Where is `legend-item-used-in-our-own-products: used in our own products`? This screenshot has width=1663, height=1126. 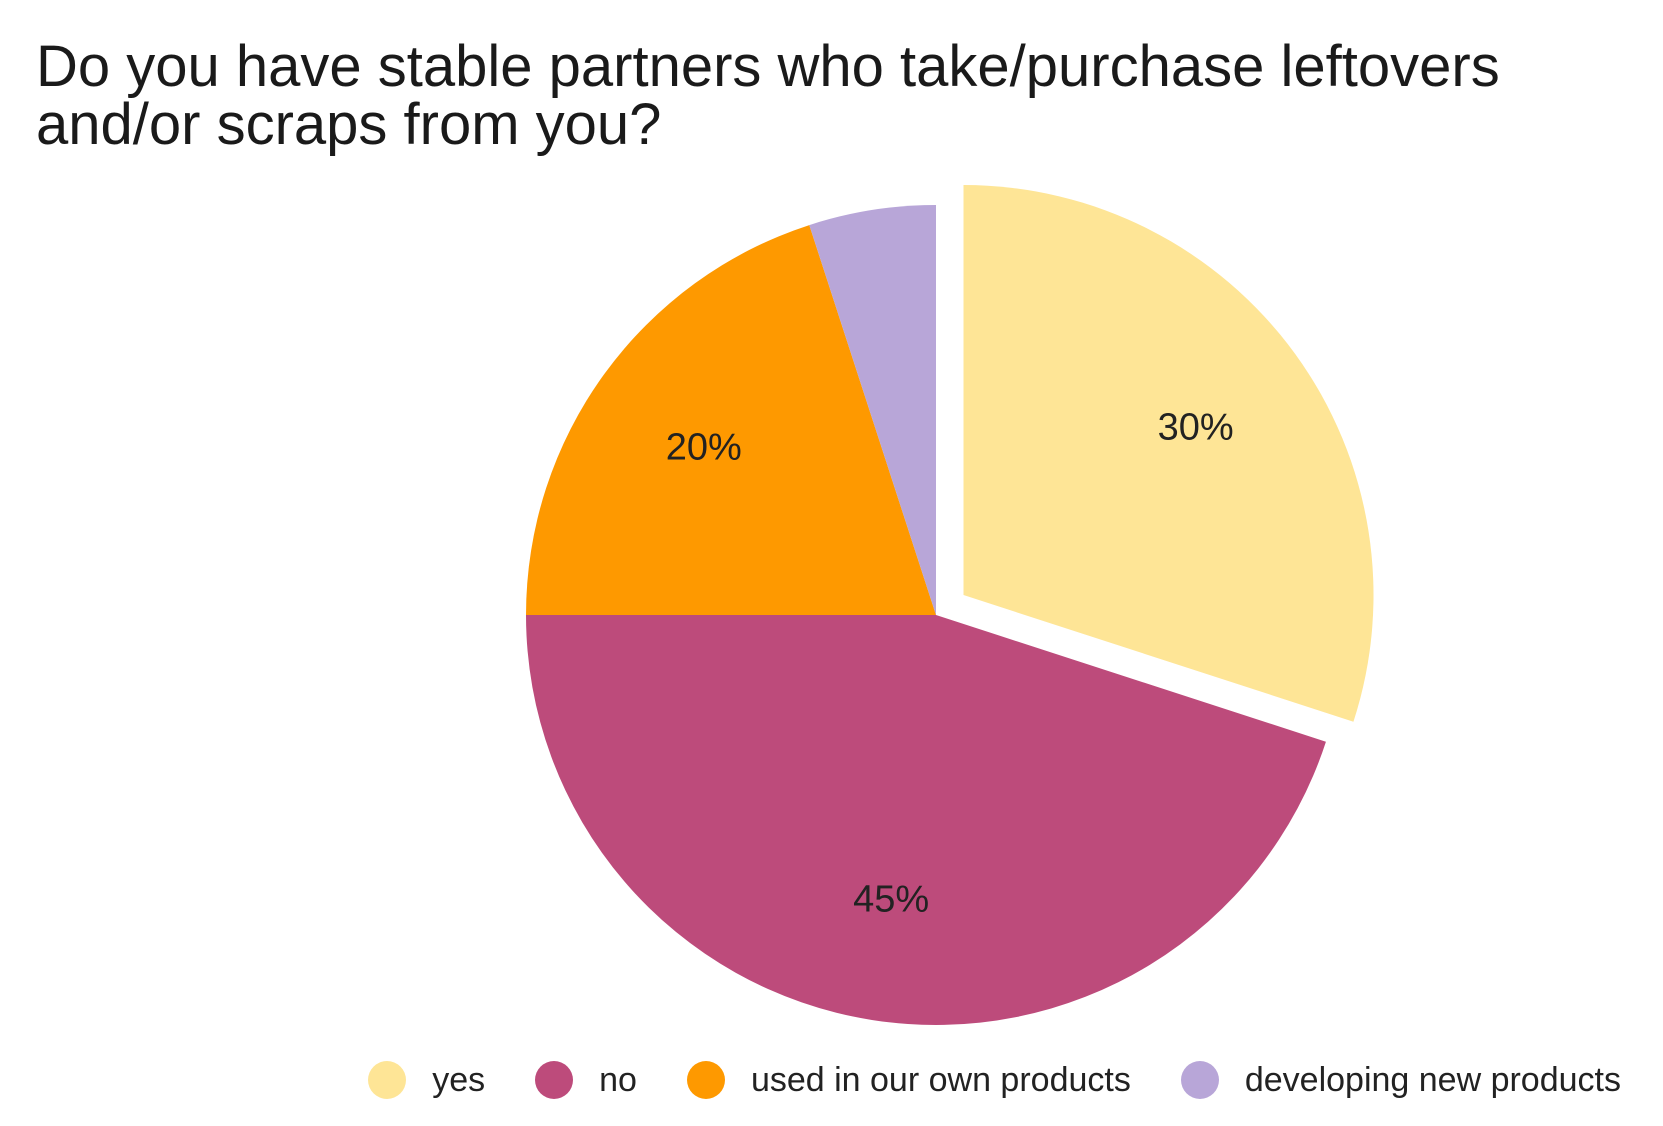 legend-item-used-in-our-own-products: used in our own products is located at coordinates (908, 1080).